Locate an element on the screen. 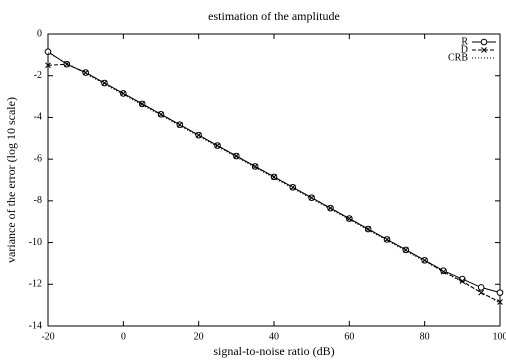 This screenshot has height=361, width=506. legend-label: R is located at coordinates (464, 41).